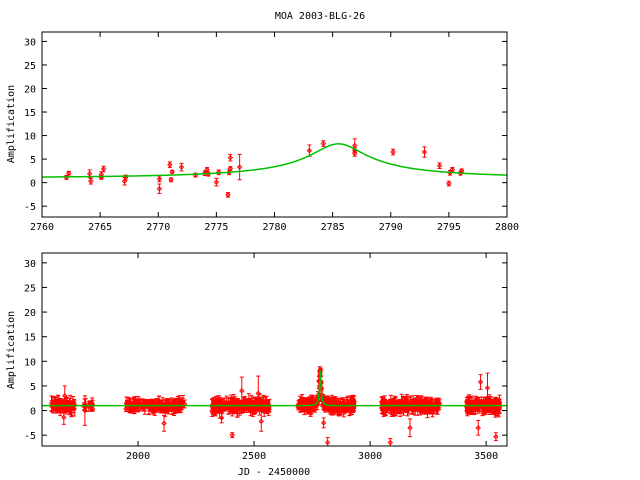  Describe the element at coordinates (486, 456) in the screenshot. I see `x-tick-label: 3500` at that location.